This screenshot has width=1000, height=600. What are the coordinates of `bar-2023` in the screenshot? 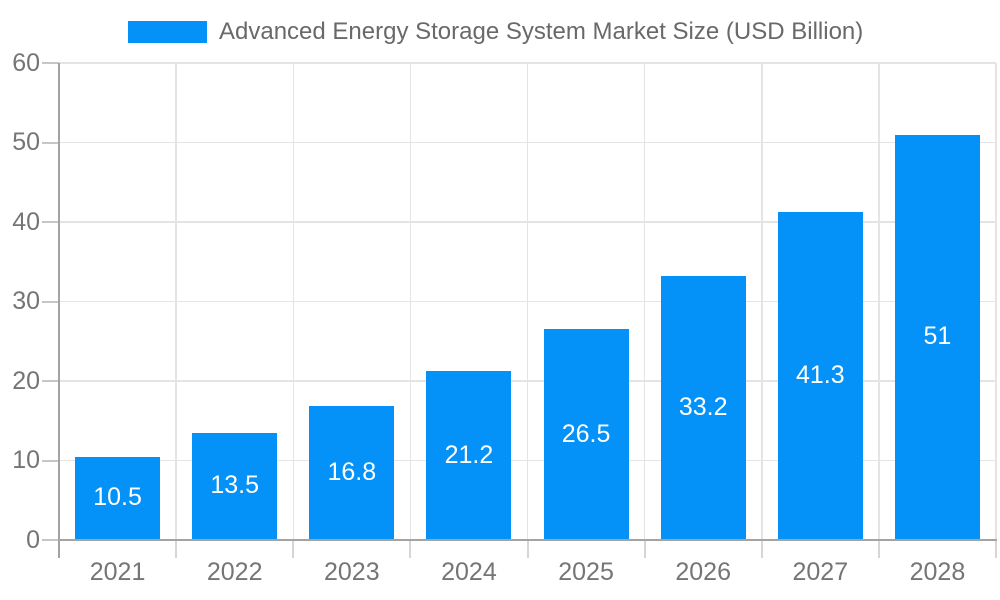 It's located at (352, 473).